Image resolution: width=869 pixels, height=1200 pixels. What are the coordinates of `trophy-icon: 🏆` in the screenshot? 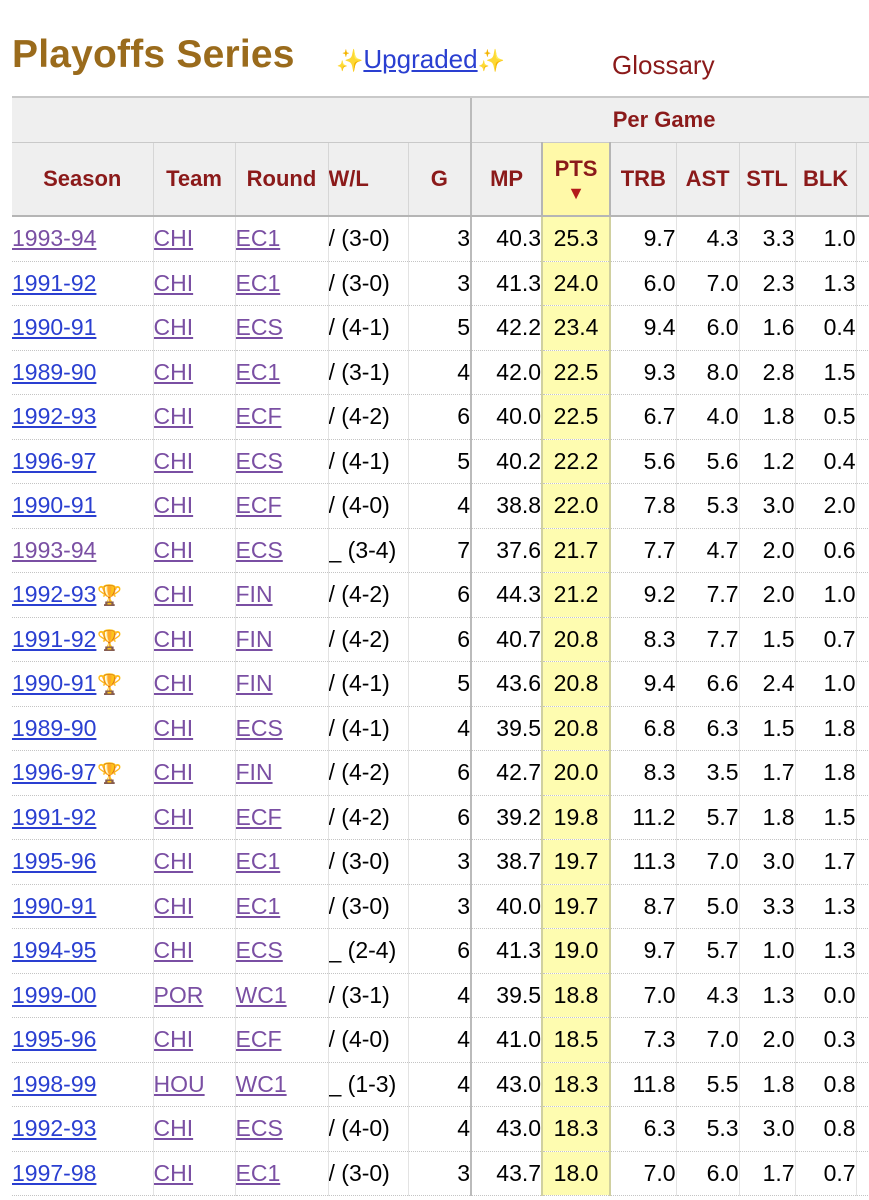 It's located at (110, 774).